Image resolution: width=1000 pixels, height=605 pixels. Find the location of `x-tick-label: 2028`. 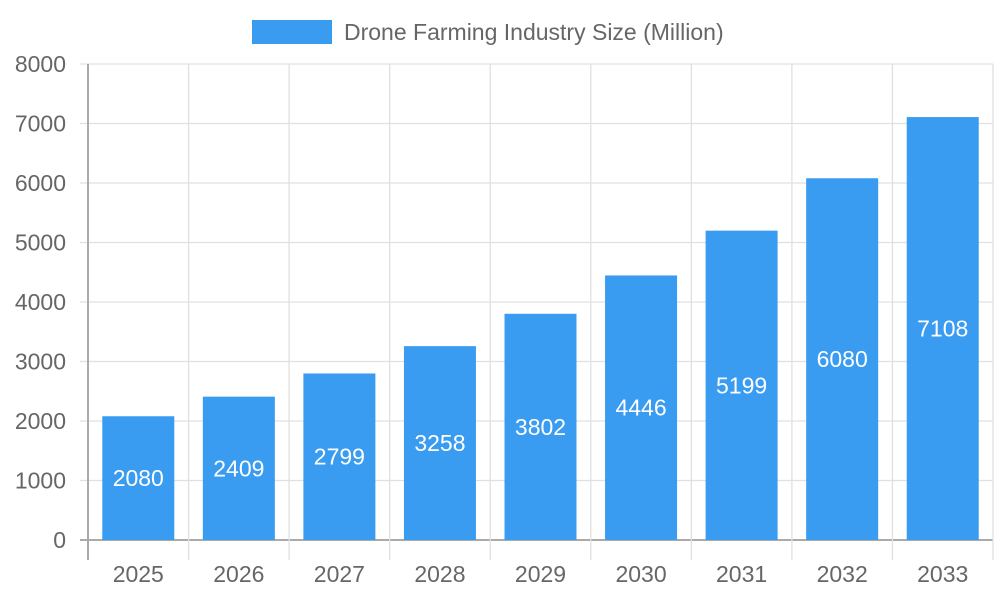

x-tick-label: 2028 is located at coordinates (439, 574).